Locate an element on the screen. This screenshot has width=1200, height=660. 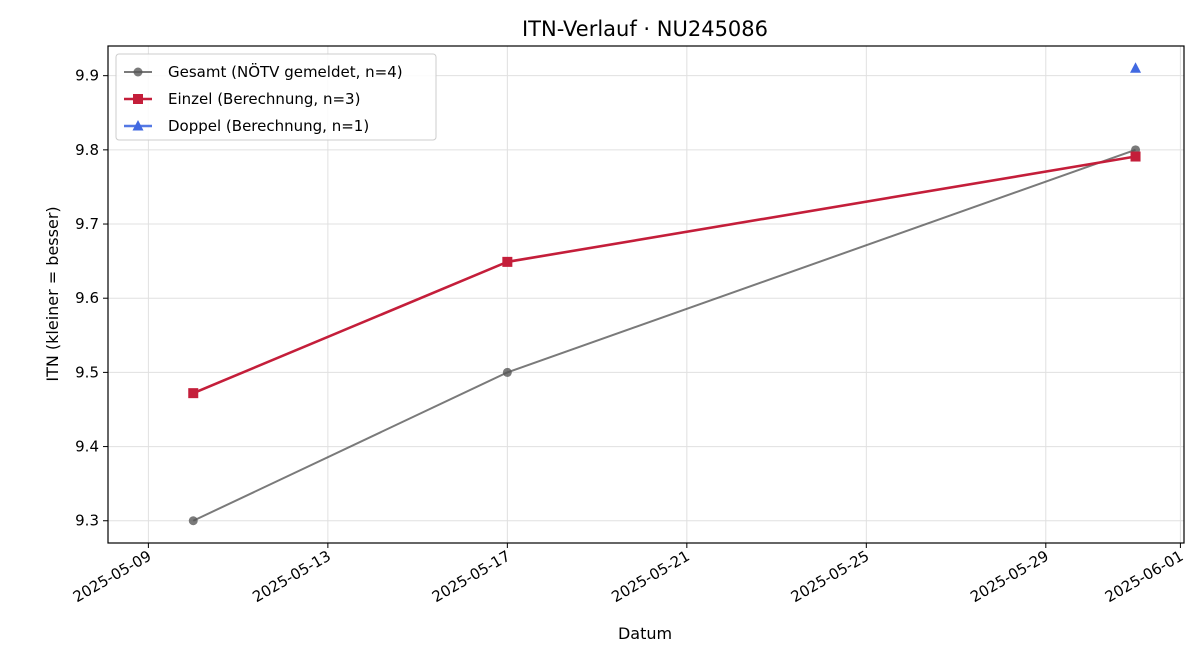
x-tick-label: 2025-06-01 is located at coordinates (1144, 576).